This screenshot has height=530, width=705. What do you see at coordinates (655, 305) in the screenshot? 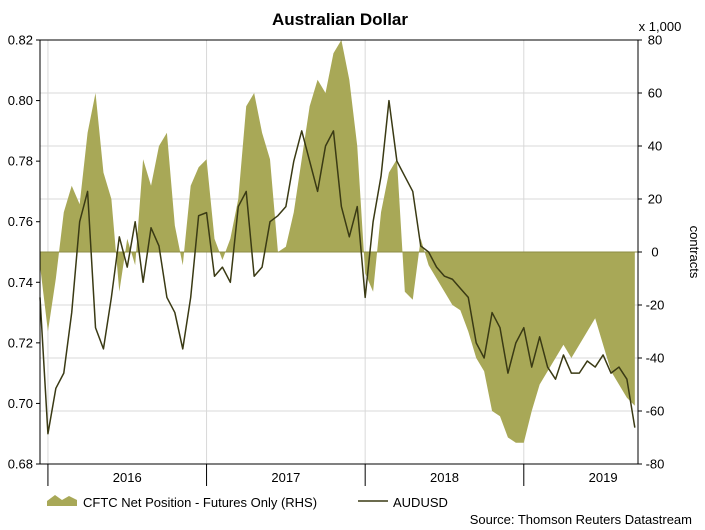
I see `right-tick-label-3: -20` at bounding box center [655, 305].